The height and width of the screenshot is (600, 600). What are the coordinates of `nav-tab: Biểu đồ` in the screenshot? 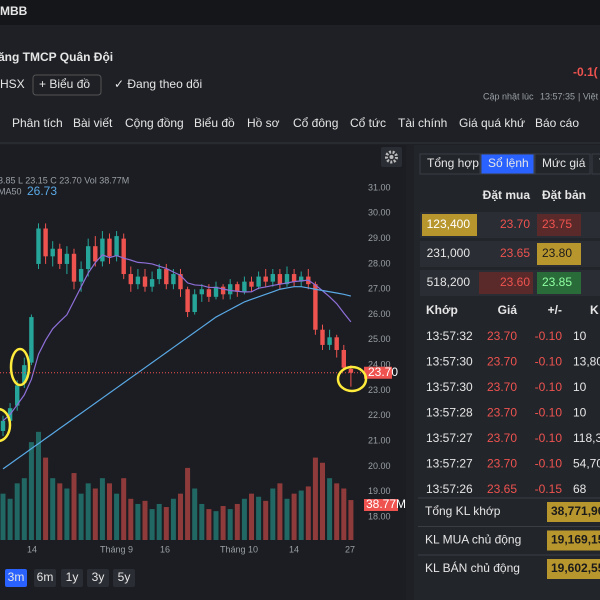 It's located at (214, 123).